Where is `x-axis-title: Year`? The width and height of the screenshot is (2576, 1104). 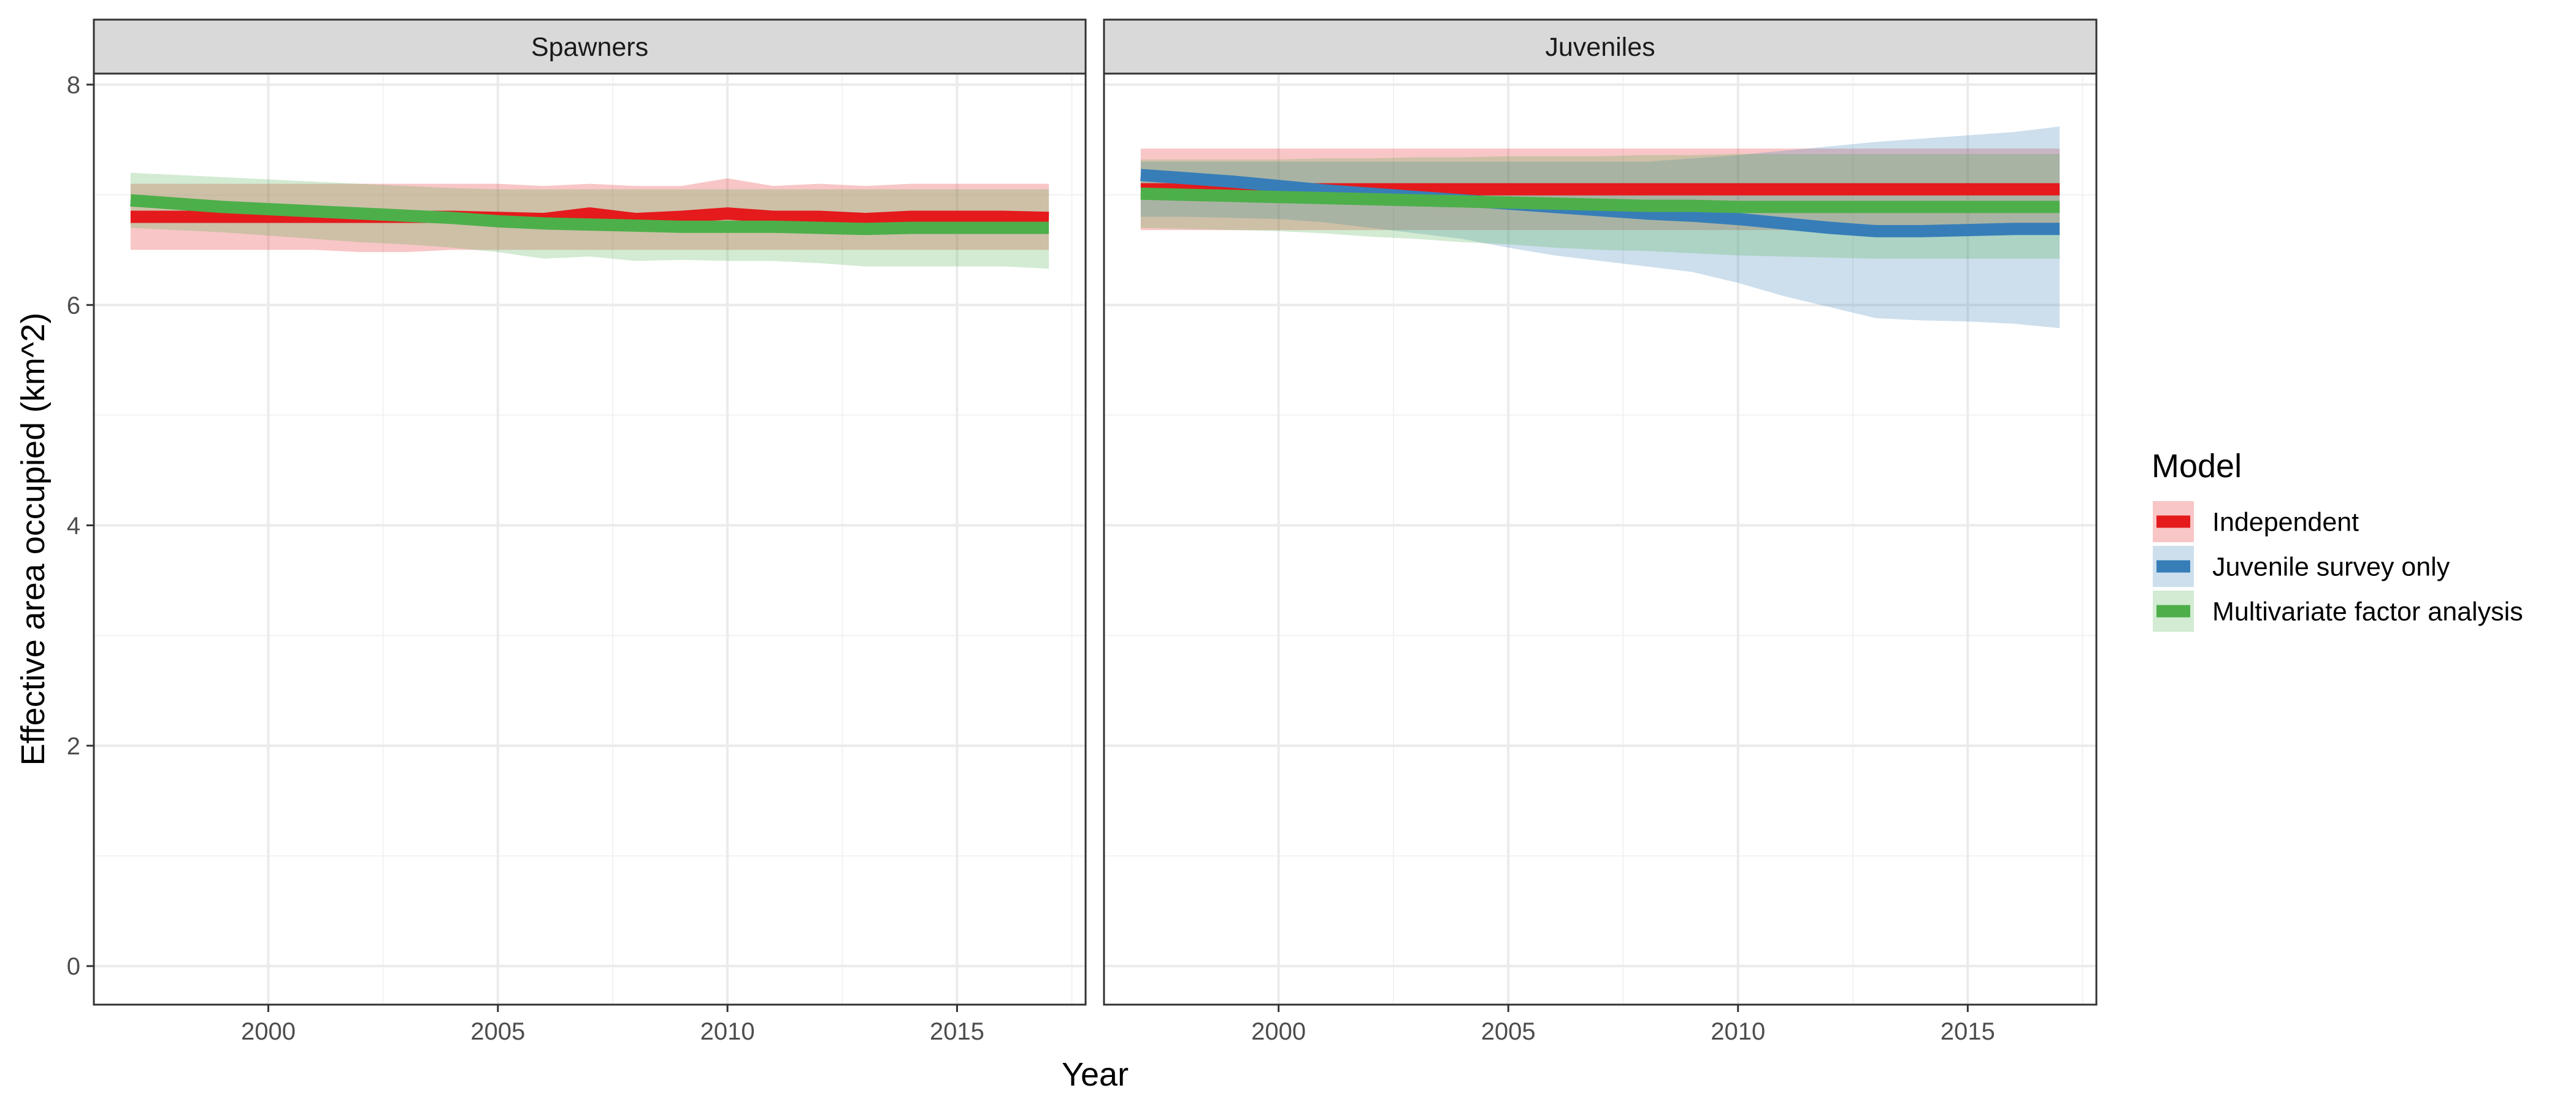
x-axis-title: Year is located at coordinates (1095, 1074).